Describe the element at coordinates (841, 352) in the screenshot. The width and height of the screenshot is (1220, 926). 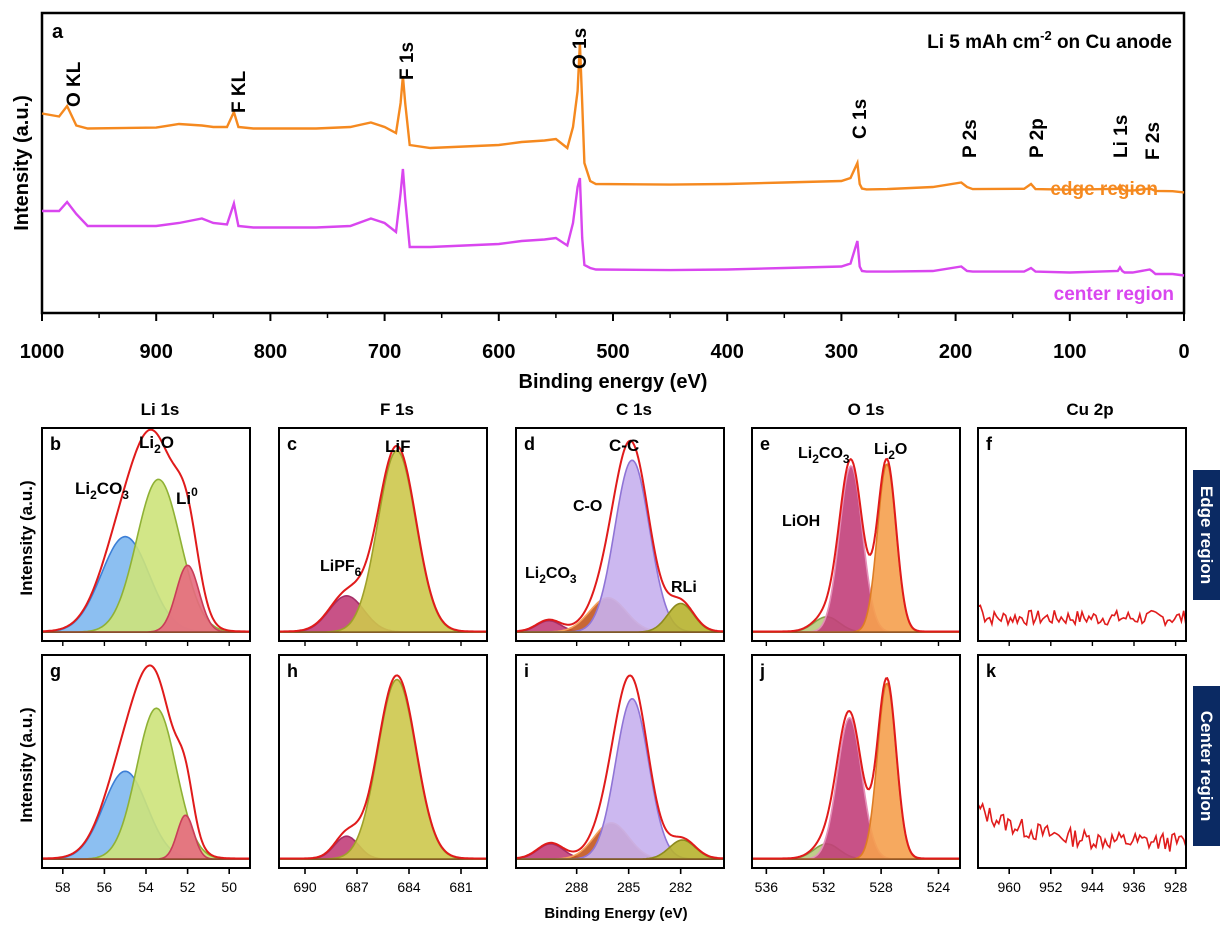
I see `panel-a-x-tick-label: 300` at that location.